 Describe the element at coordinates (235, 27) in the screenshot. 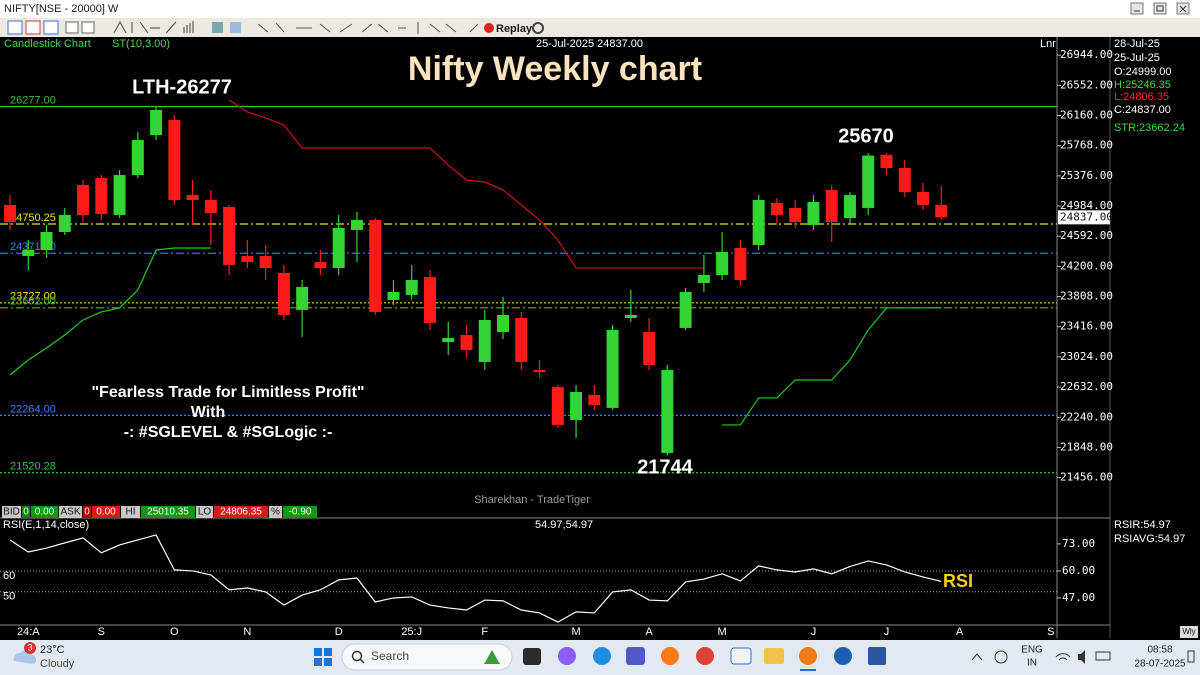

I see `tool-d` at that location.